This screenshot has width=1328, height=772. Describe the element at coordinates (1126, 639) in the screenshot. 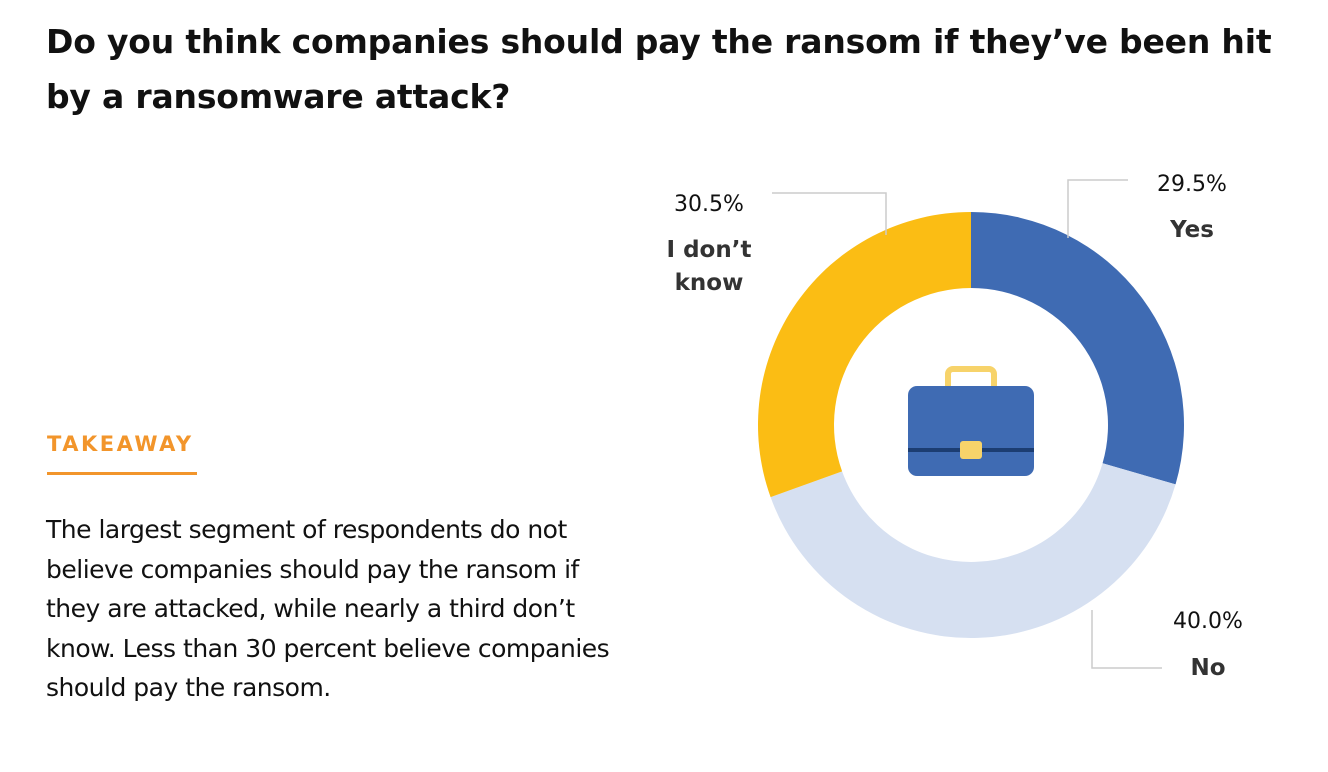

I see `leader-line-no` at that location.